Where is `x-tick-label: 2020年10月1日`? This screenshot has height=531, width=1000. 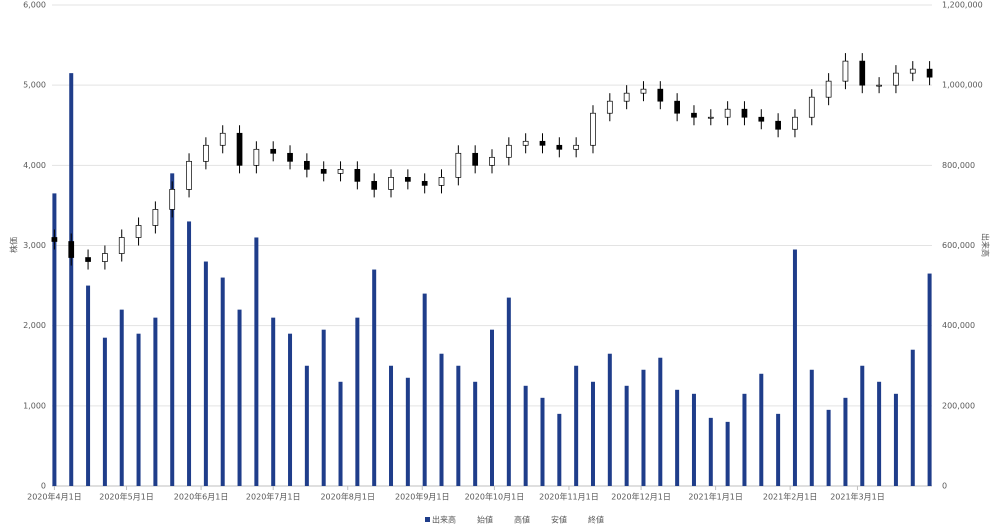 x-tick-label: 2020年10月1日 is located at coordinates (495, 497).